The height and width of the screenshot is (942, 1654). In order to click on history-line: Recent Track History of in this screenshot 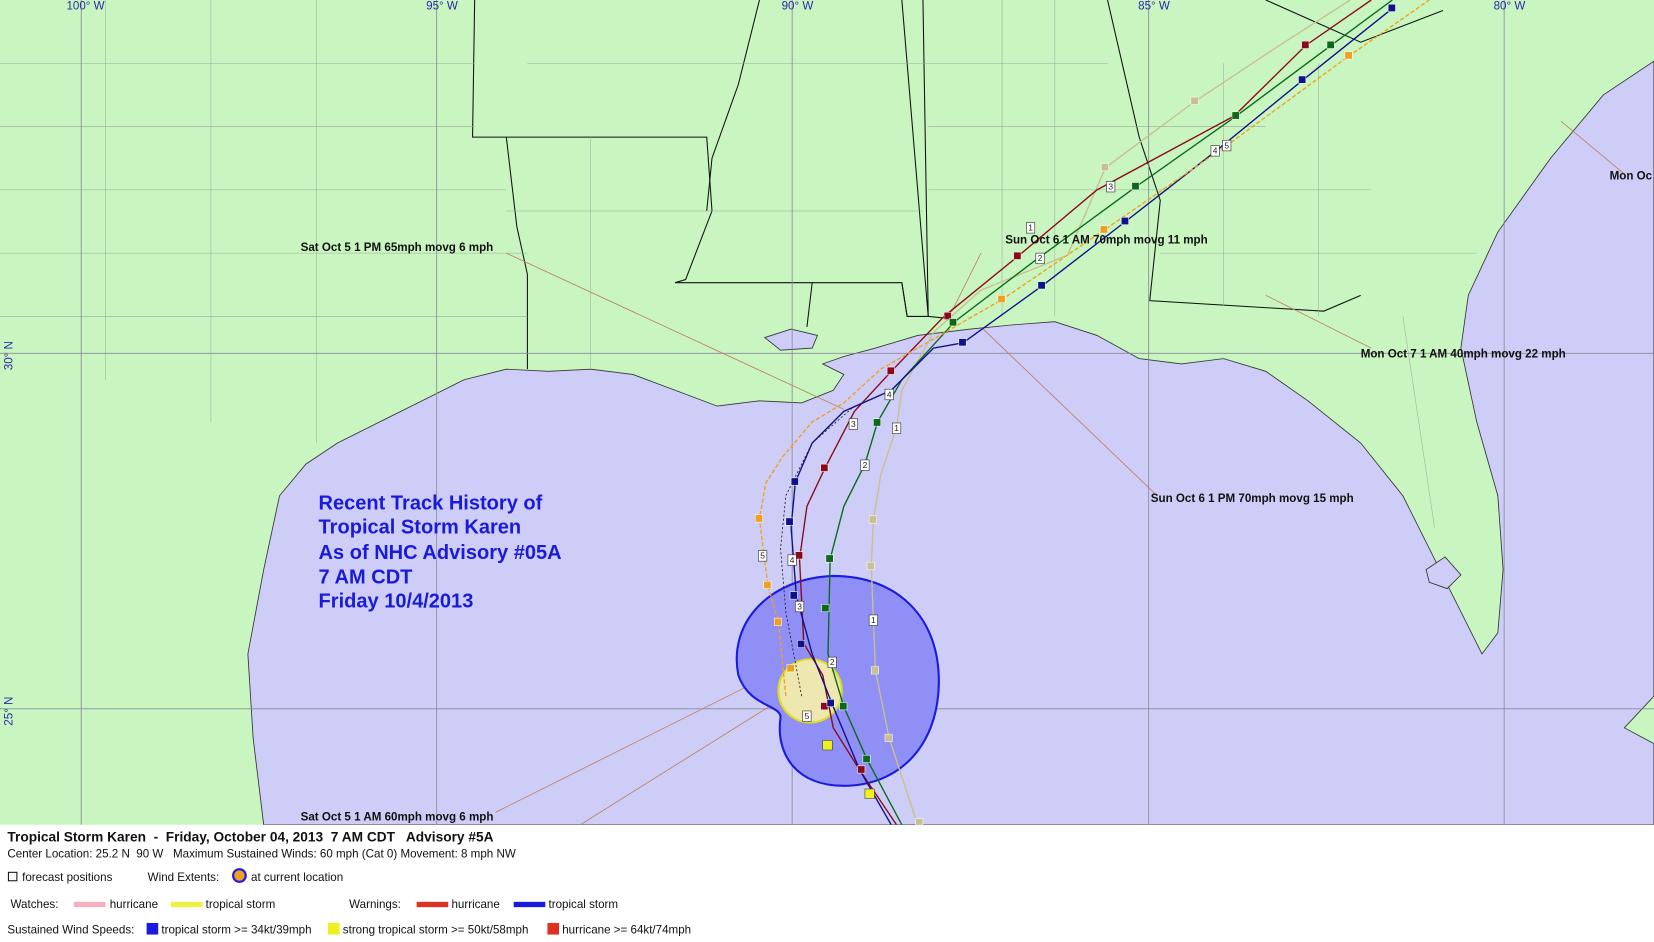, I will do `click(431, 503)`.